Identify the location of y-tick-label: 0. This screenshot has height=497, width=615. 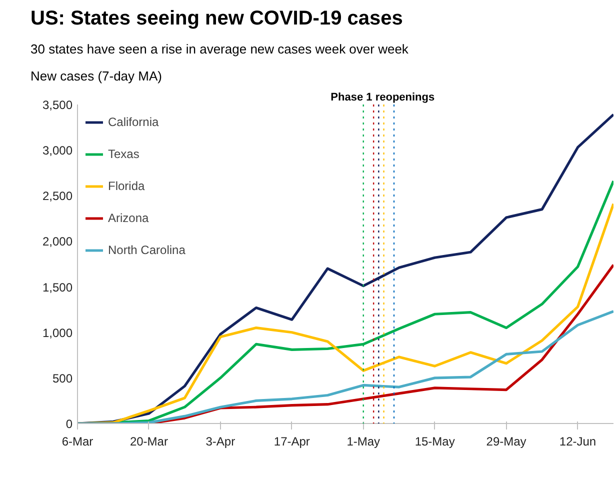
(69, 424).